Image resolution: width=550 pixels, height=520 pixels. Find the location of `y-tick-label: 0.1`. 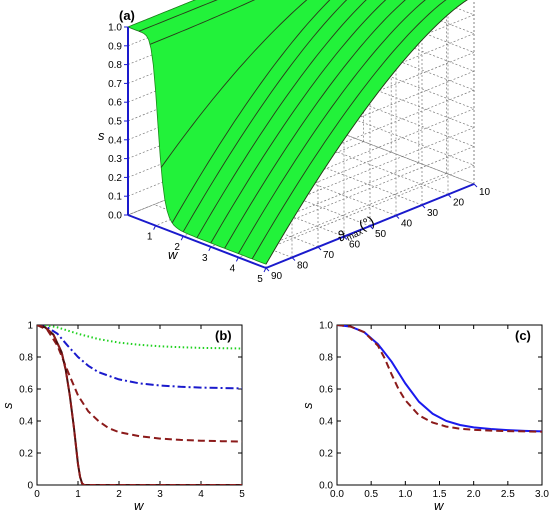

y-tick-label: 0.1 is located at coordinates (115, 197).